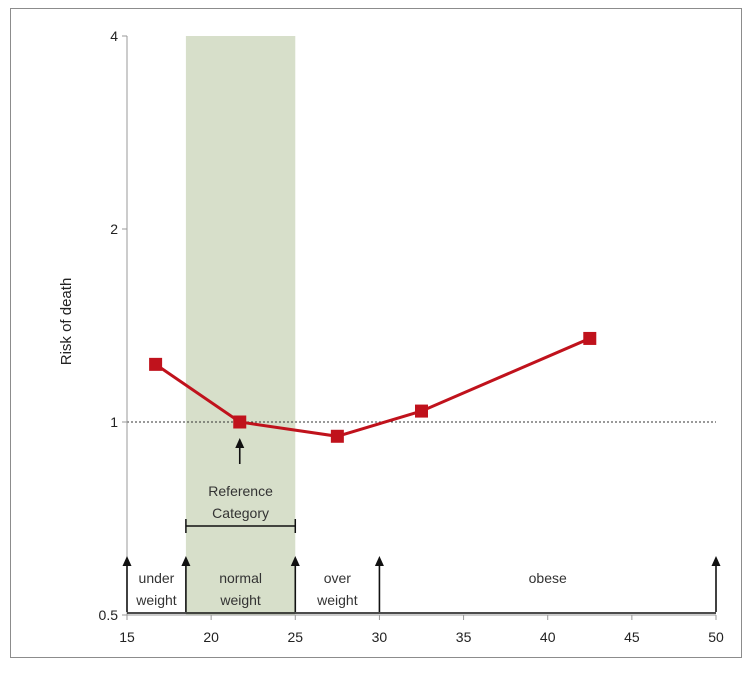 The image size is (754, 676). I want to click on reference-arrowhead, so click(240, 443).